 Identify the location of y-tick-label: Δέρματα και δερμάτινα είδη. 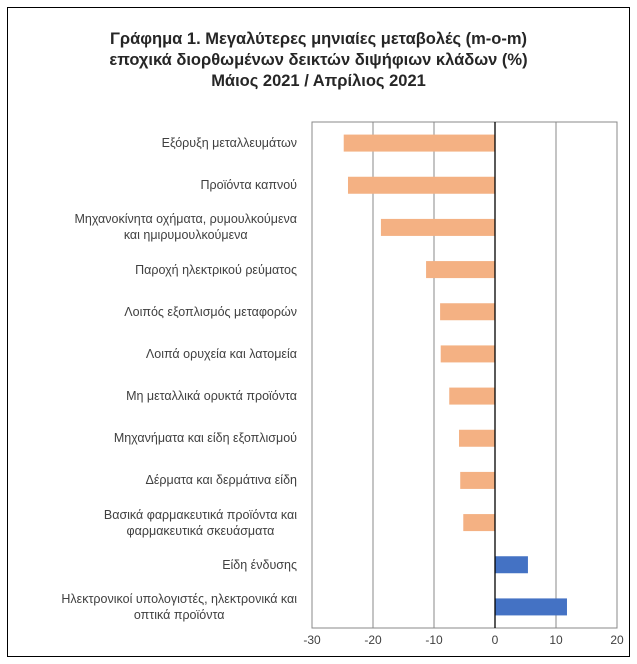
(149, 480).